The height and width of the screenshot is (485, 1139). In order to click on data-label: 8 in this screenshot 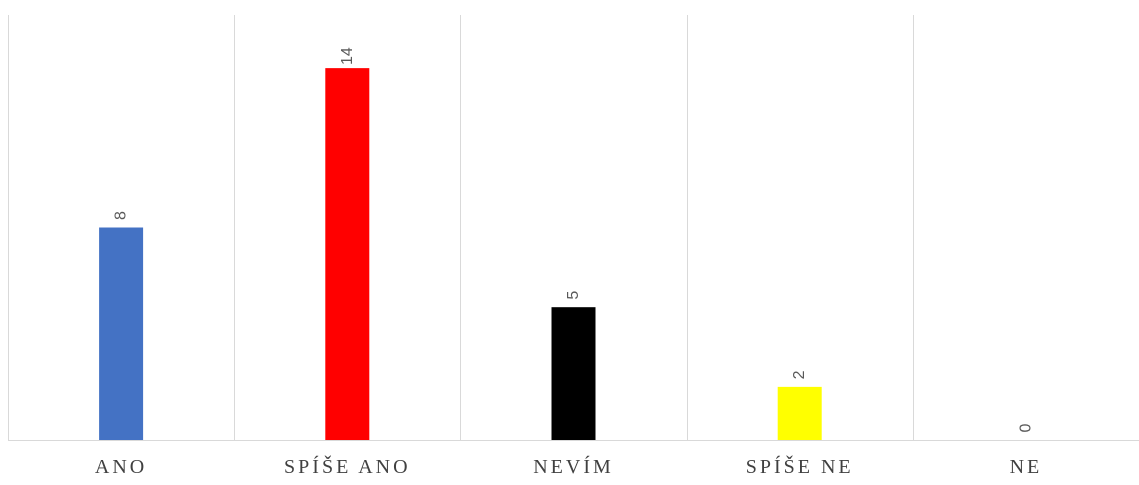, I will do `click(121, 215)`.